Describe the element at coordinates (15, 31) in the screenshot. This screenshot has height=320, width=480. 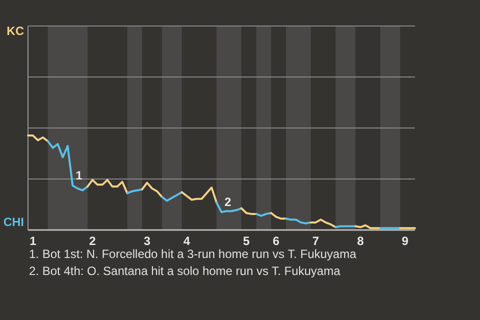
I see `text: KC` at that location.